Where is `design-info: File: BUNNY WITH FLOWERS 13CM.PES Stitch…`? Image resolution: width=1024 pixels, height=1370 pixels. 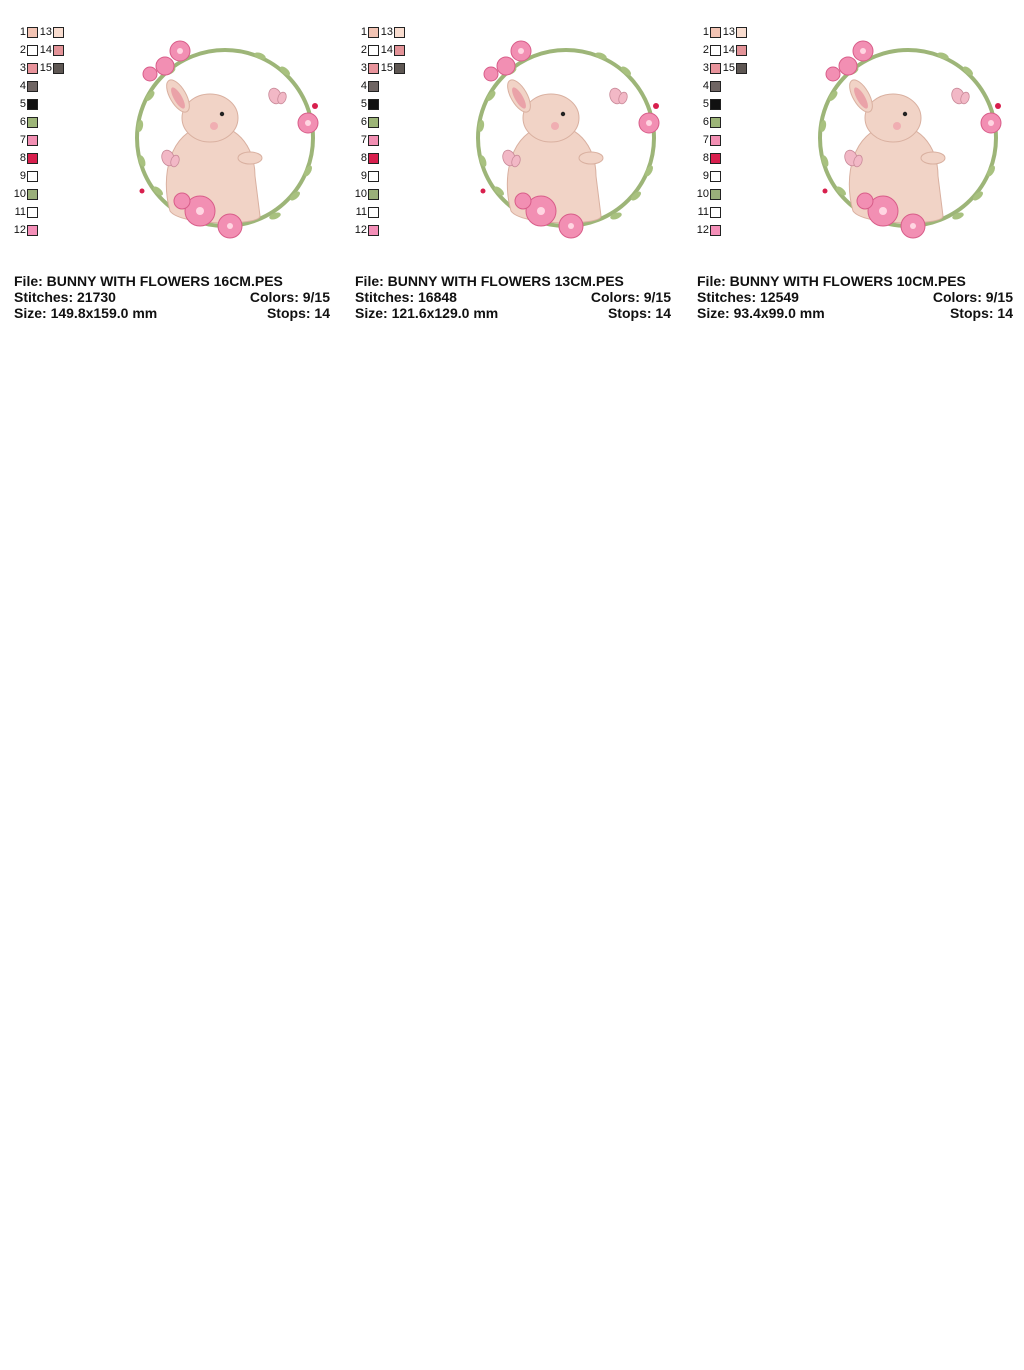 design-info: File: BUNNY WITH FLOWERS 13CM.PES Stitch… is located at coordinates (513, 297).